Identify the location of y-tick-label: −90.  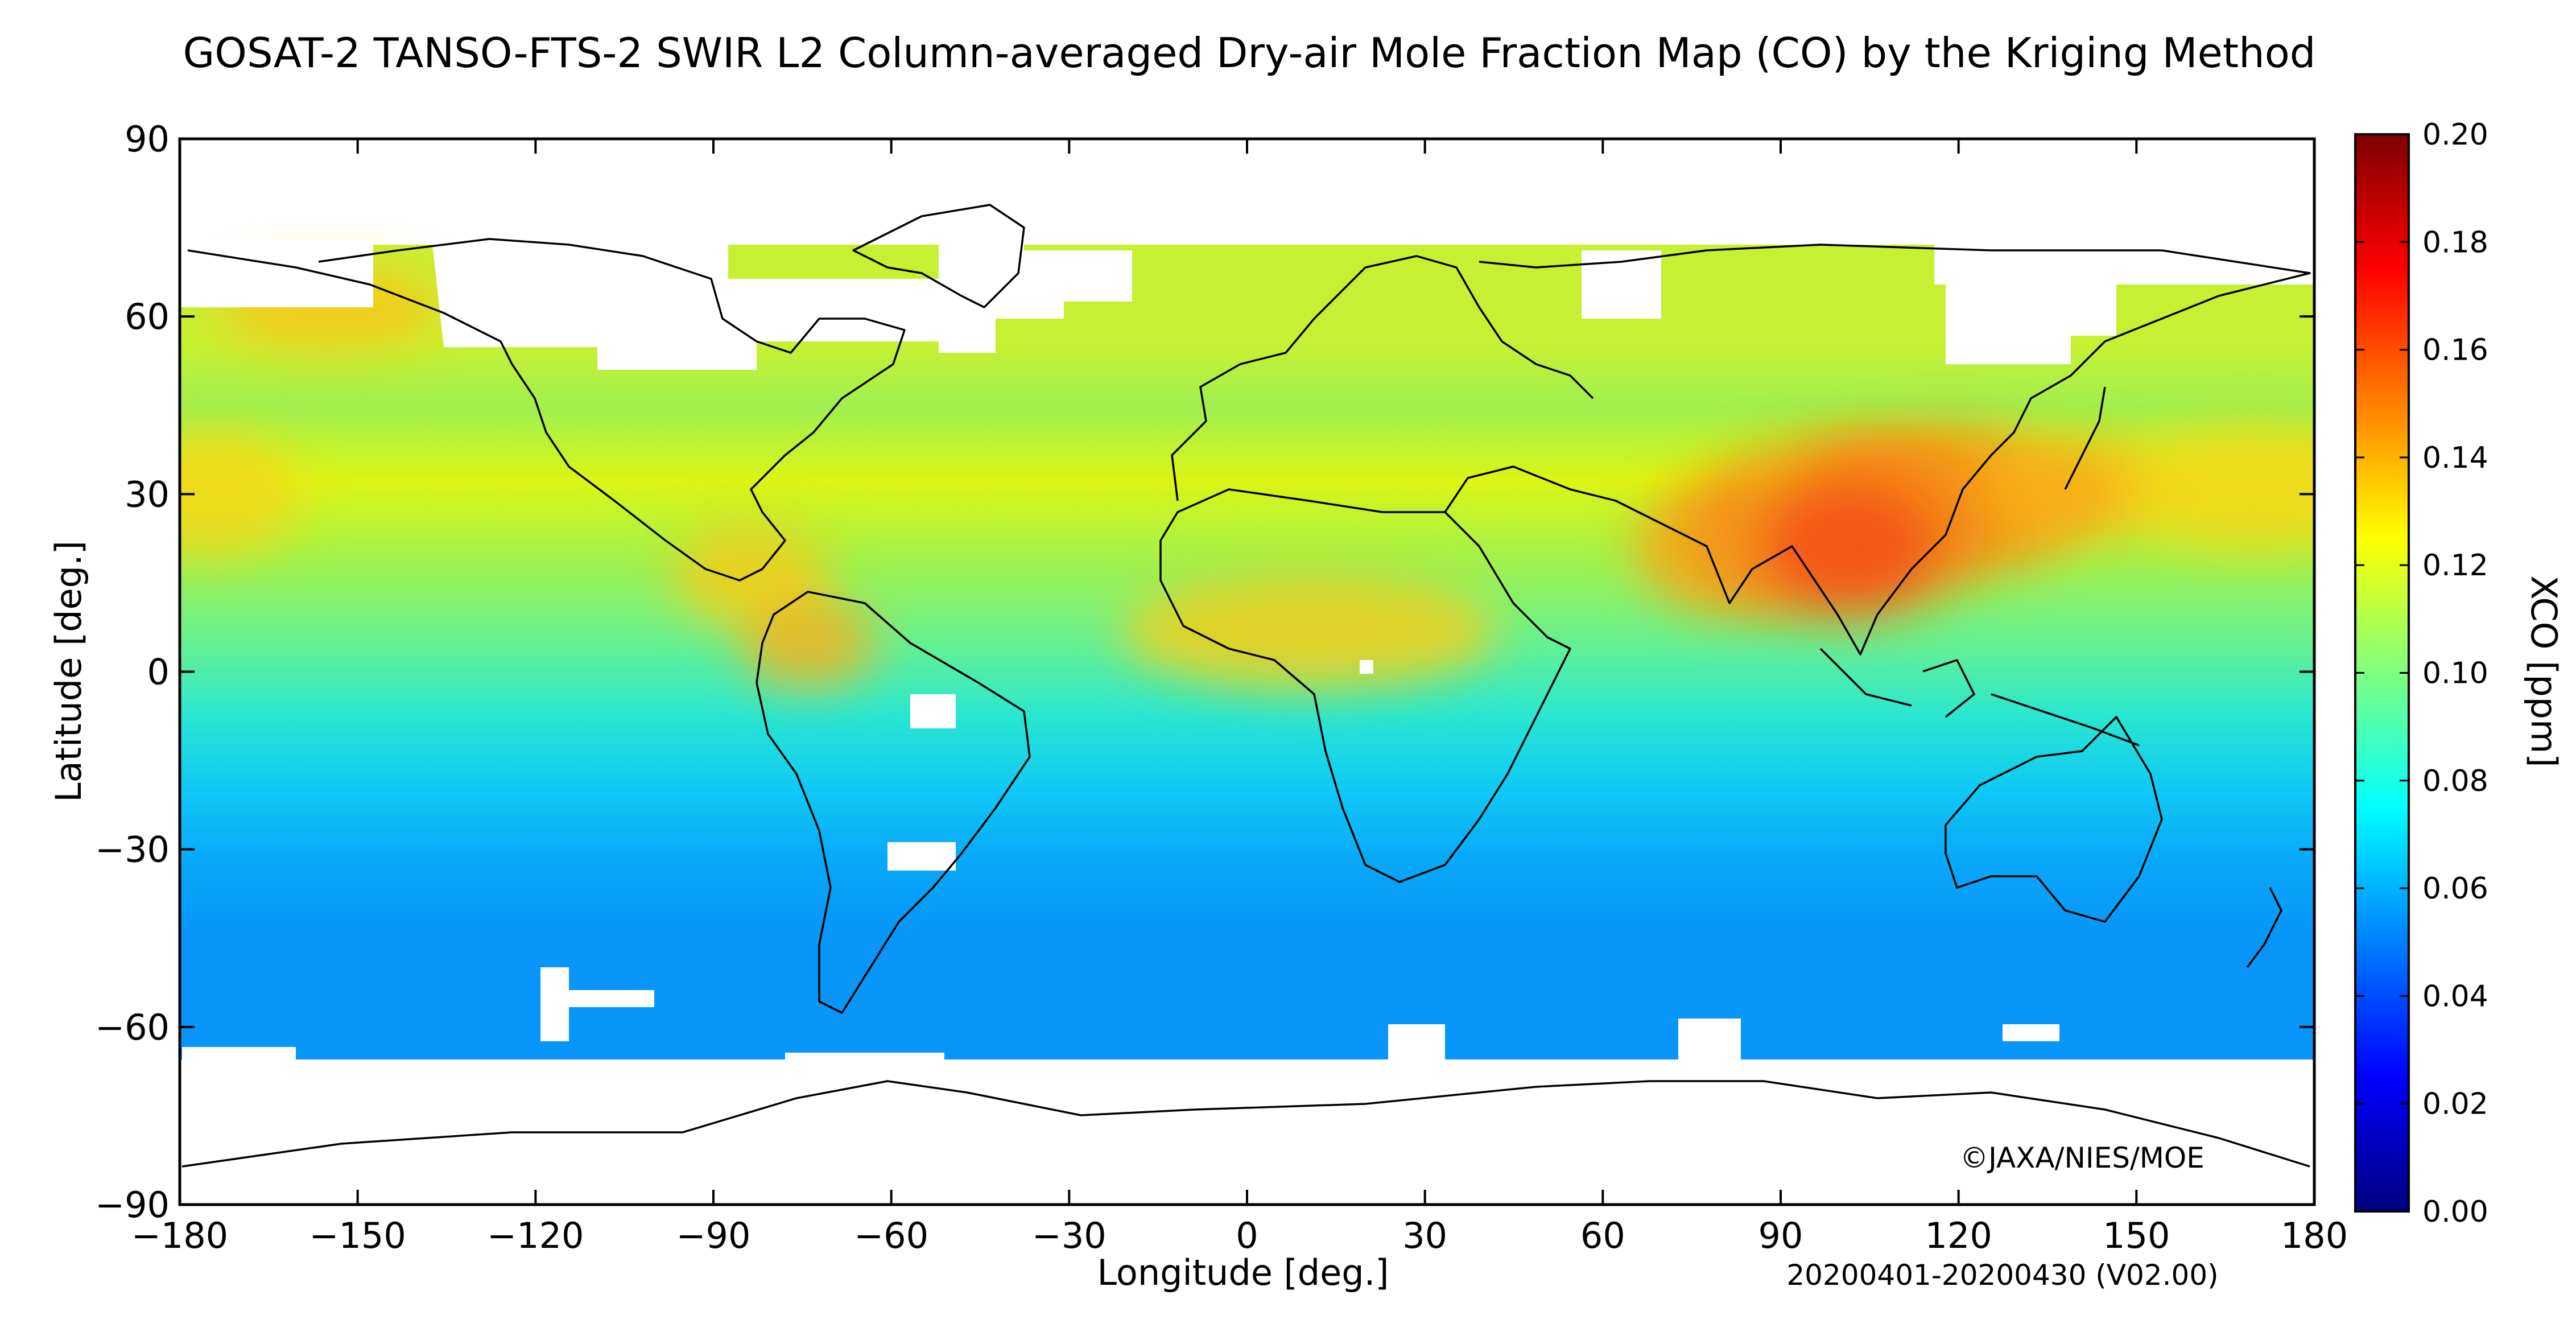
(133, 1205).